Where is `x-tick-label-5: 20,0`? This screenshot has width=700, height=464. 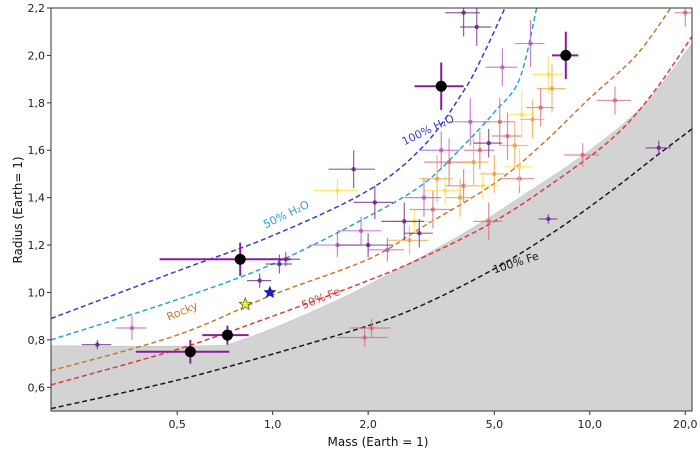
x-tick-label-5: 20,0 is located at coordinates (685, 424).